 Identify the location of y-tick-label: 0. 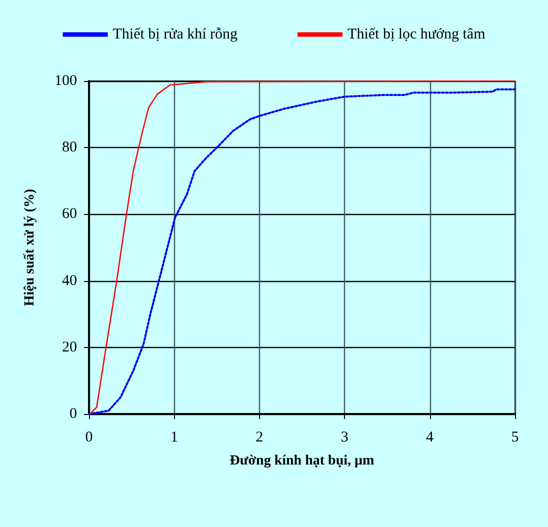
(73, 414).